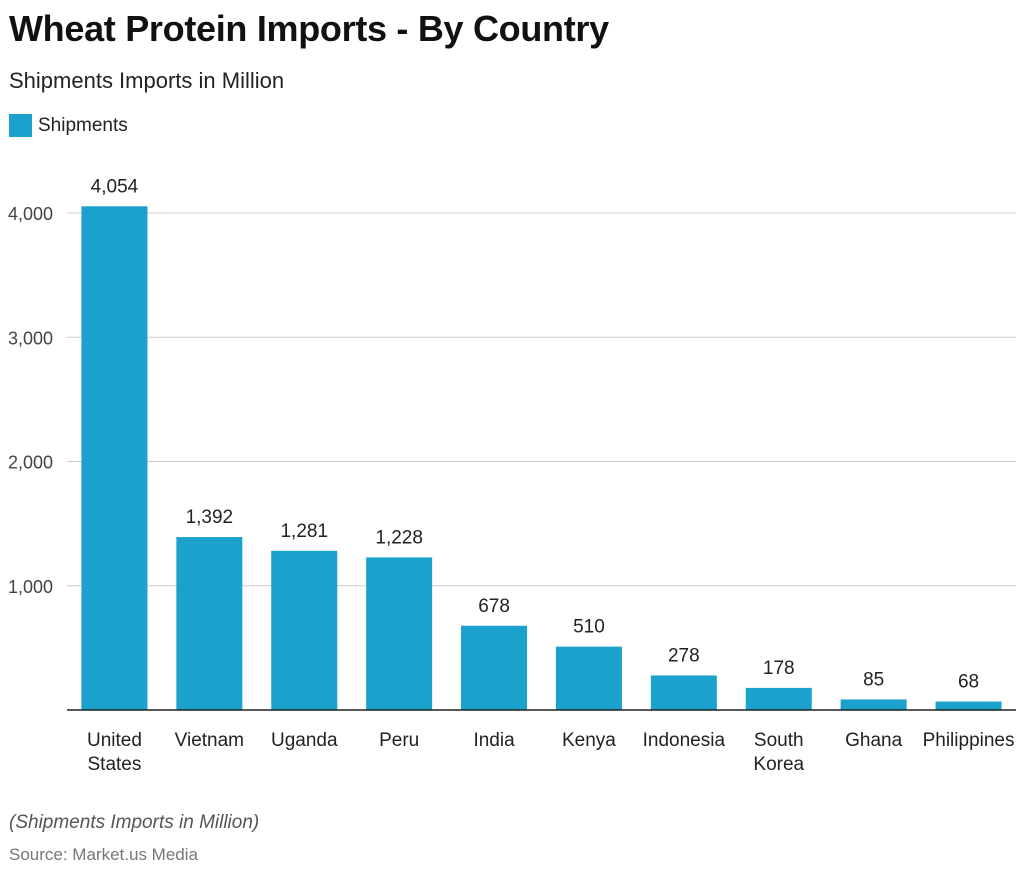 The width and height of the screenshot is (1024, 875). What do you see at coordinates (778, 764) in the screenshot?
I see `x-tick-label-line: Korea` at bounding box center [778, 764].